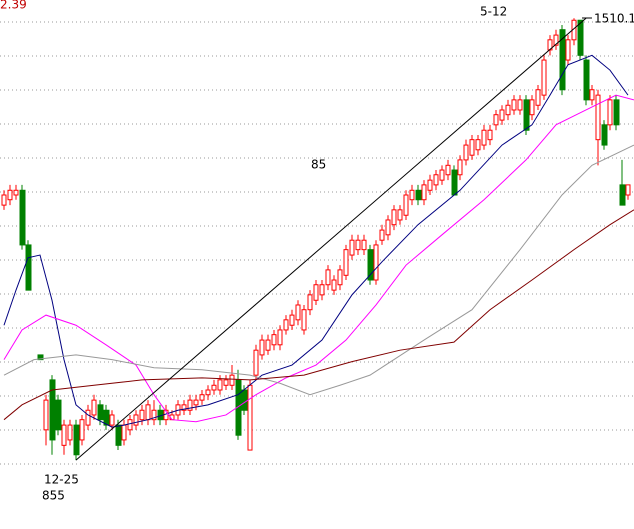 Image resolution: width=634 pixels, height=529 pixels. Describe the element at coordinates (614, 19) in the screenshot. I see `annotation: 1510.1` at that location.